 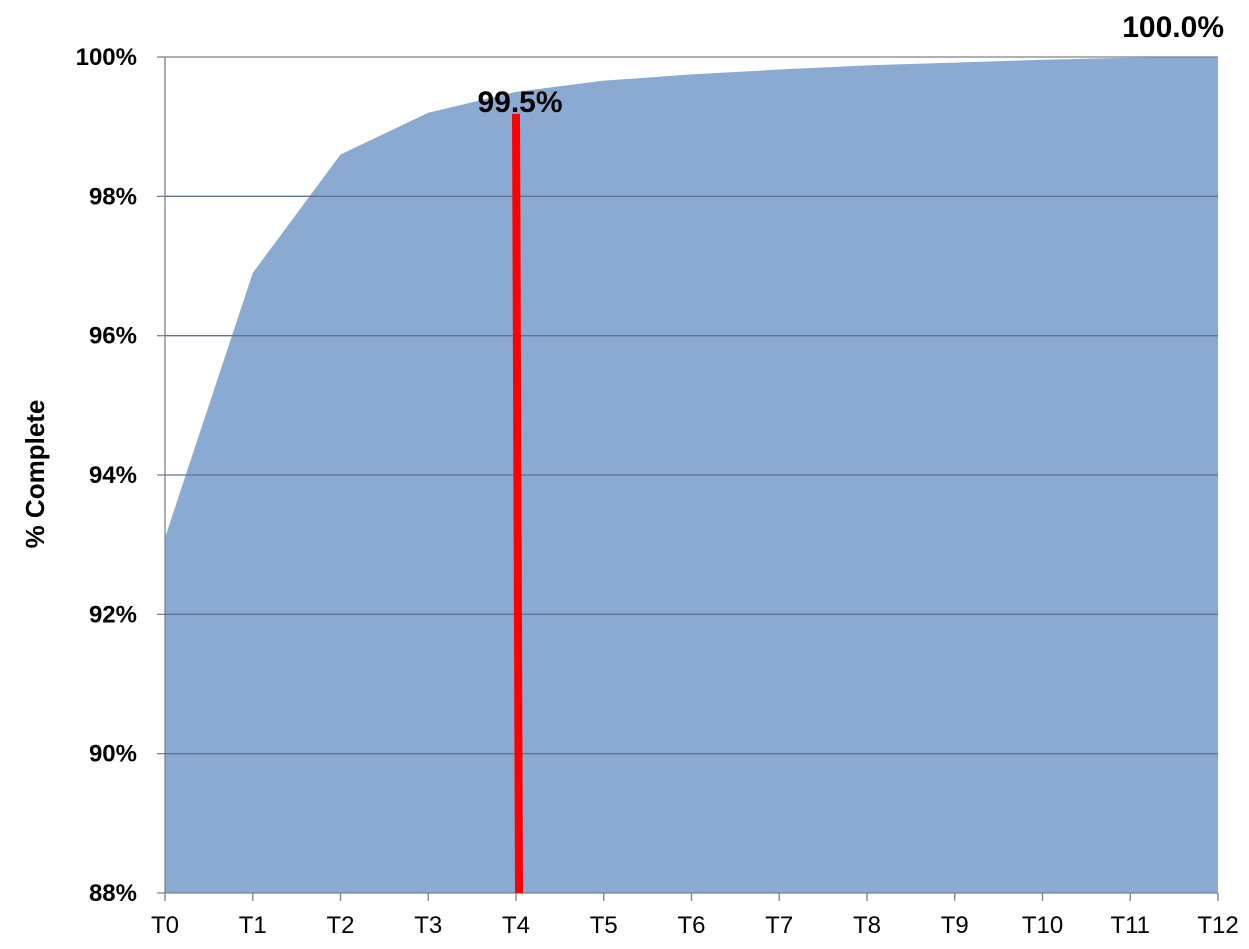 I want to click on x-tick-label: T9, so click(x=955, y=925).